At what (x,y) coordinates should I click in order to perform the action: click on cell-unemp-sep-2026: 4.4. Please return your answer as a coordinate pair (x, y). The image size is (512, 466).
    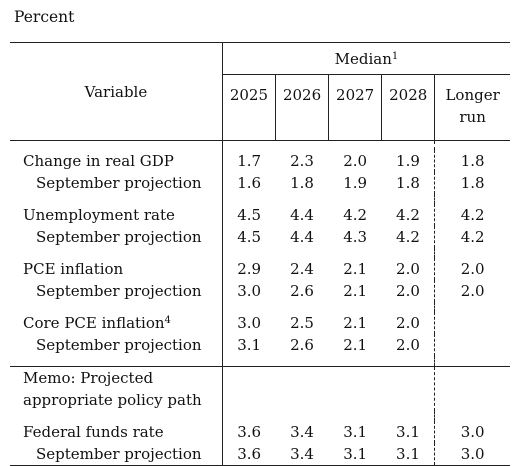
    Looking at the image, I should click on (302, 237).